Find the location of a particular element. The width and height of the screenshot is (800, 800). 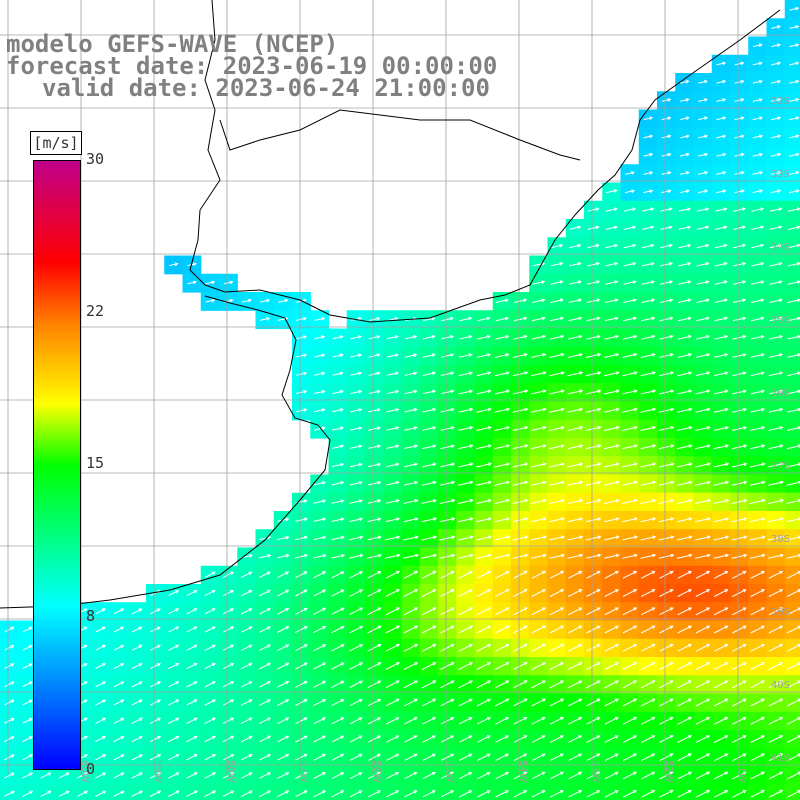

forecast-date: forecast date: 2023-06-19 00:00:00 is located at coordinates (252, 66).